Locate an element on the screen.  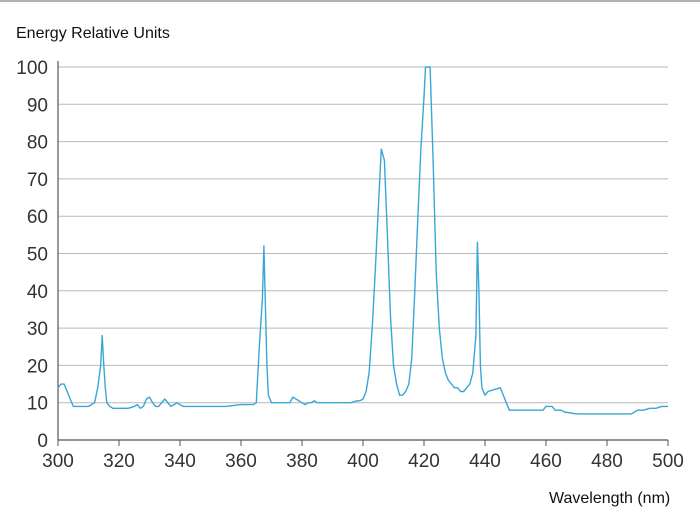
y-tick-30: 30 is located at coordinates (37, 329).